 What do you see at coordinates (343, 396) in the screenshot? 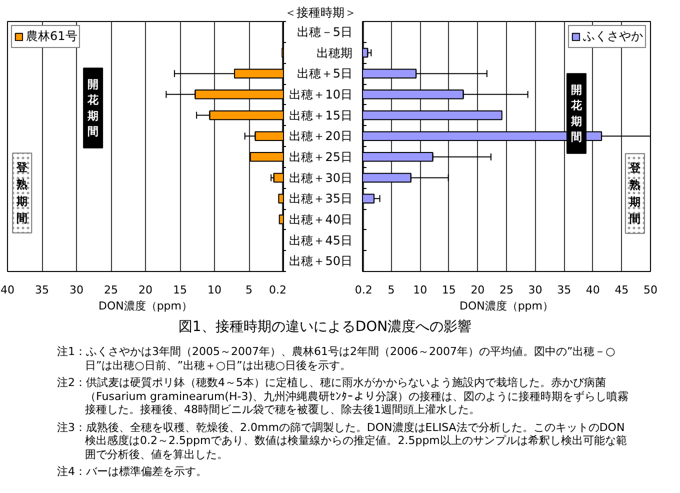
I see `text: 注2：供試麦は硬質ポリ鉢（穂数4～5本）に定植し、穂に雨水がかからないよう施設内で栽培した。赤かび病菌（Fusarium graminearum(H-3)、九州沖縄農研ｾﾝﾀｰより分譲）の接種は、図のように接種時期をずらし噴霧接種した。接種後、48時間ビニル袋で穂を被覆し、除去後1週間頭上灌水した。` at bounding box center [343, 396].